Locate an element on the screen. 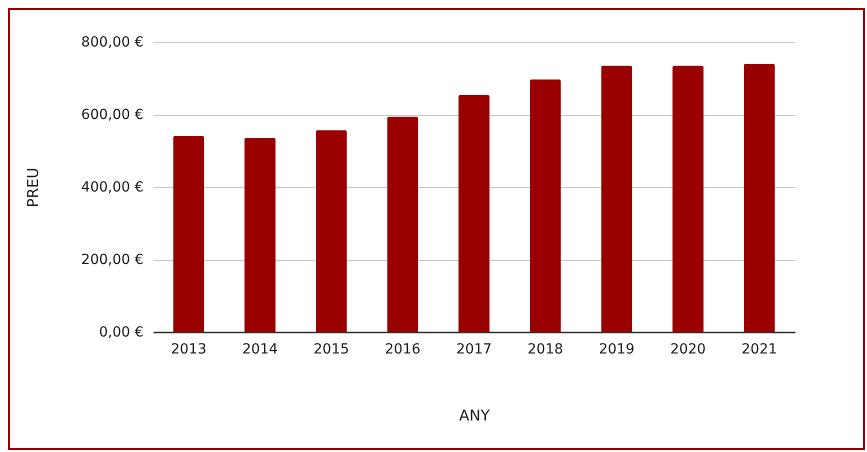 This screenshot has width=867, height=452. x-tick-label: 2013 is located at coordinates (188, 350).